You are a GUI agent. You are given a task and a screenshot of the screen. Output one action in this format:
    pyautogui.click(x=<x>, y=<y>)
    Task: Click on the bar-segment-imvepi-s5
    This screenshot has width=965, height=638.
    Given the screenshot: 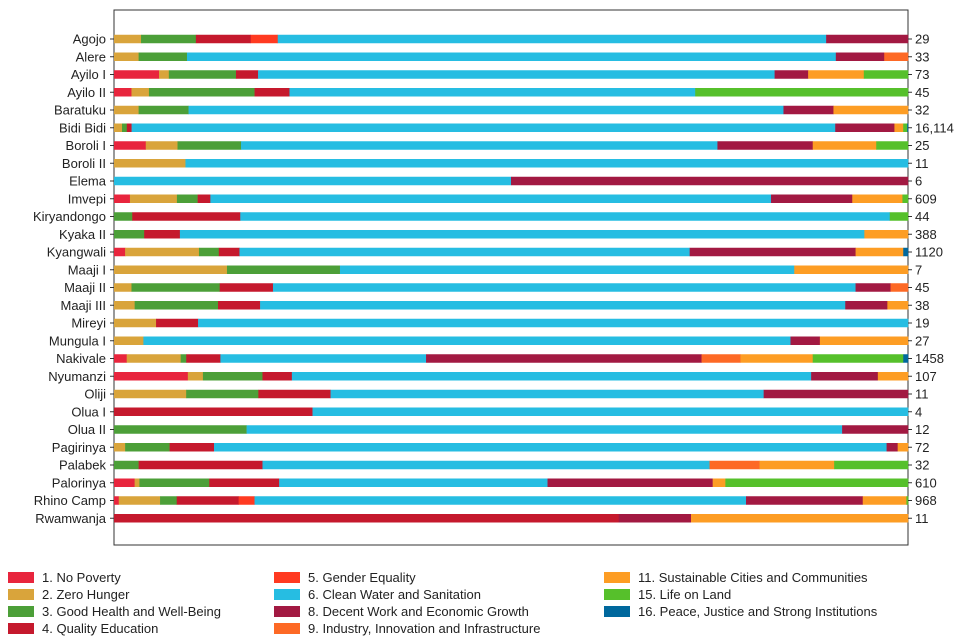 What is the action you would take?
    pyautogui.click(x=490, y=199)
    